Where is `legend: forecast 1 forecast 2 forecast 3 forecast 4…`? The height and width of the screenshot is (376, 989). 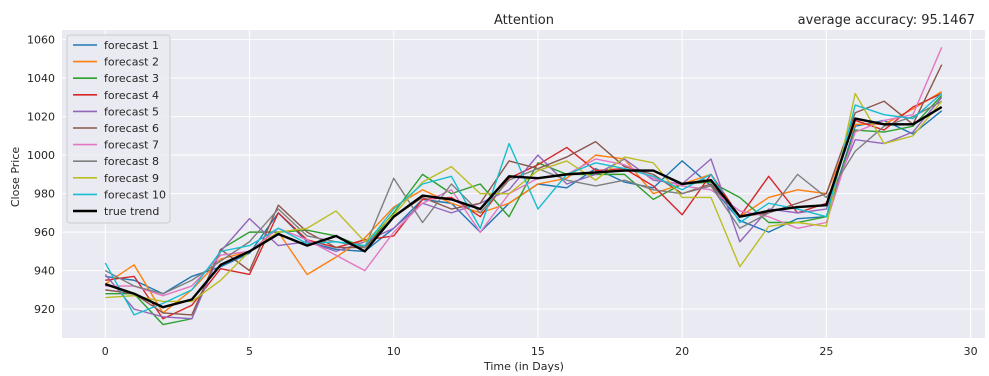
legend: forecast 1 forecast 2 forecast 3 forecast 4… is located at coordinates (118, 129).